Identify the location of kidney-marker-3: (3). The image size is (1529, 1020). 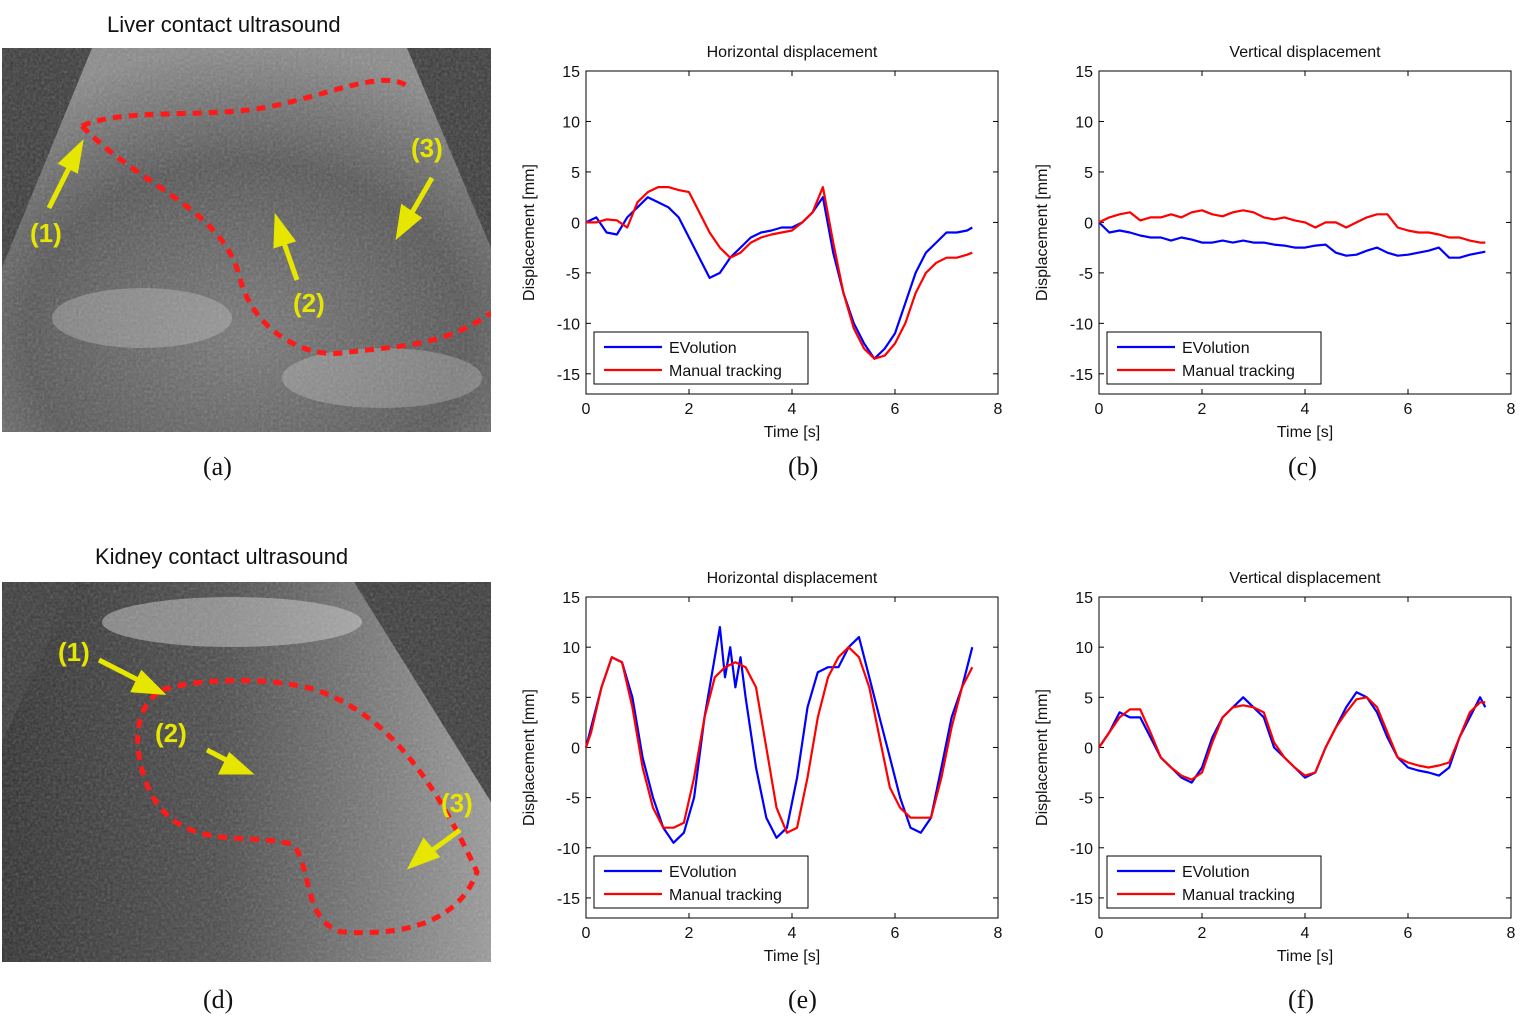
(457, 803).